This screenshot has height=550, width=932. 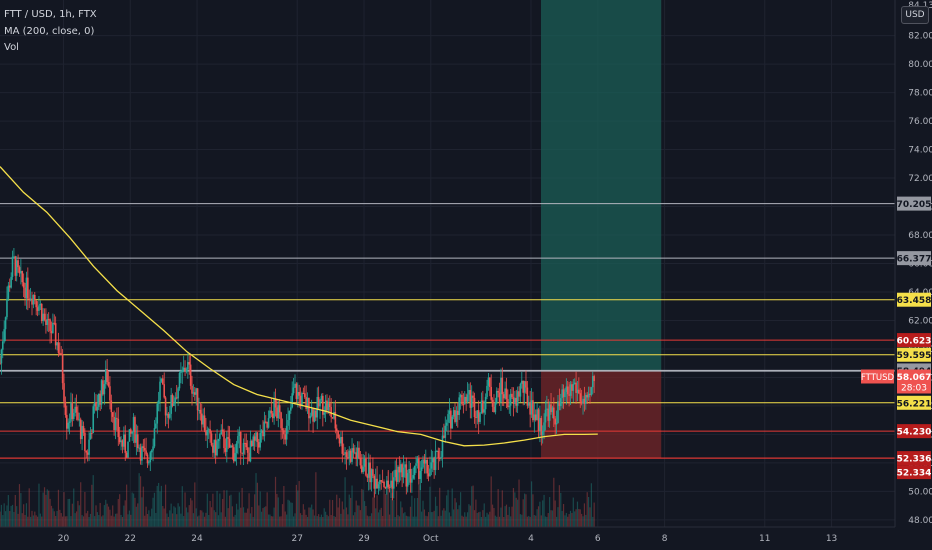 I want to click on x-tick-label: Oct, so click(x=431, y=539).